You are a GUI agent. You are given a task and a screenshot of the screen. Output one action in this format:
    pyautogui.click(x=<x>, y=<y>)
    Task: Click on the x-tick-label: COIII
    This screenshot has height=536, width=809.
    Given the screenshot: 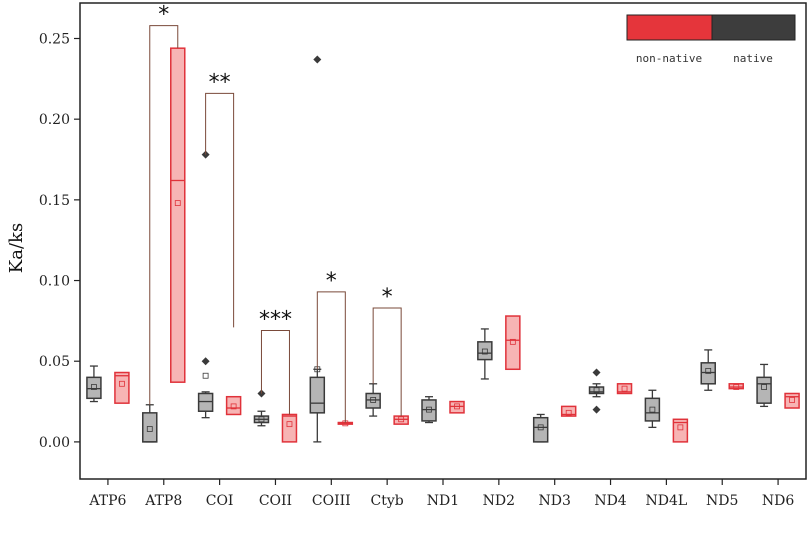 What is the action you would take?
    pyautogui.click(x=331, y=501)
    